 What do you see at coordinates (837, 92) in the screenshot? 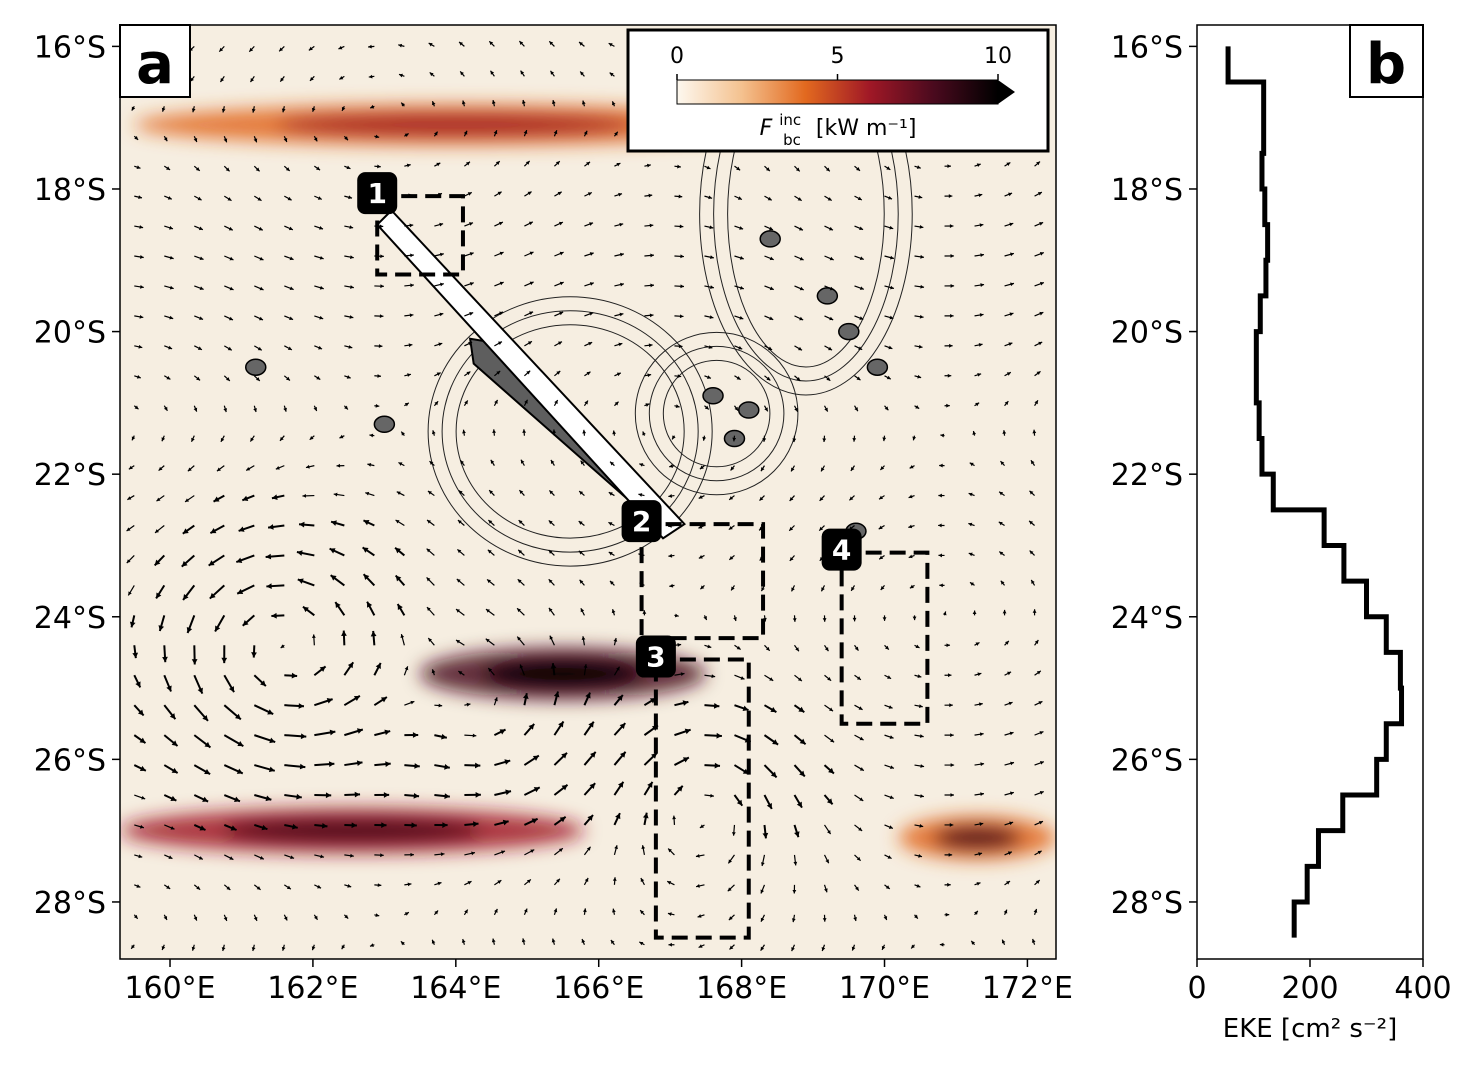
I see `colorbar-ramp` at bounding box center [837, 92].